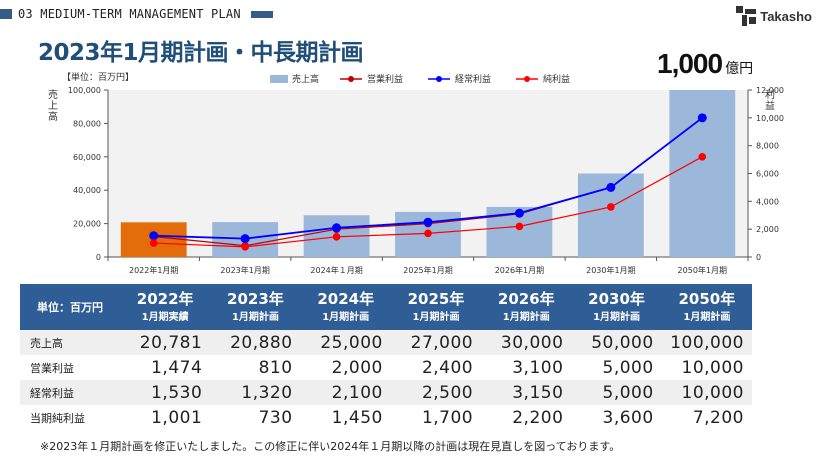 Image resolution: width=824 pixels, height=461 pixels. I want to click on legend-swatch-sales, so click(279, 79).